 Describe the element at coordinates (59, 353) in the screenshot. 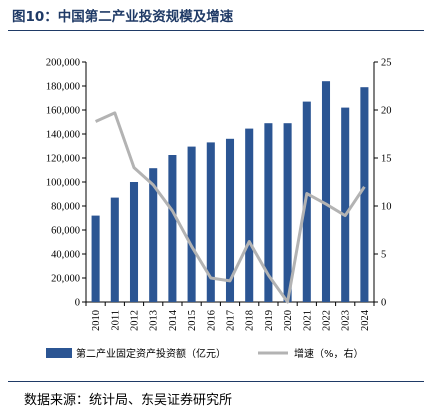

I see `legend-bar-swatch` at that location.